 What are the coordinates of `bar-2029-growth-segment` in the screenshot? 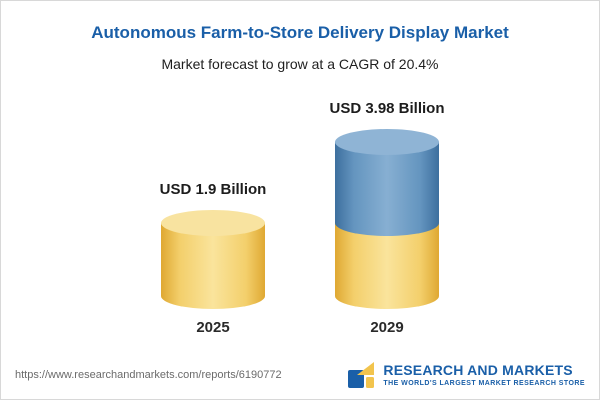 It's located at (387, 189).